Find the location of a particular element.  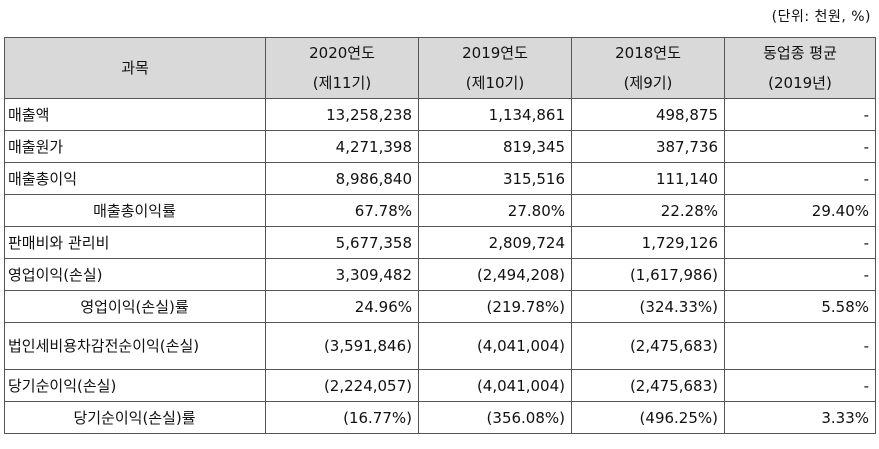

row-value: 22.28% is located at coordinates (648, 210).